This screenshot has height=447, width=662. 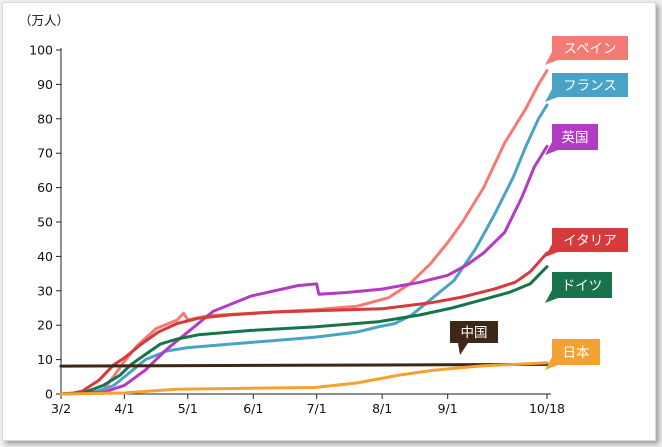 I want to click on series-label-text: 日本, so click(x=577, y=353).